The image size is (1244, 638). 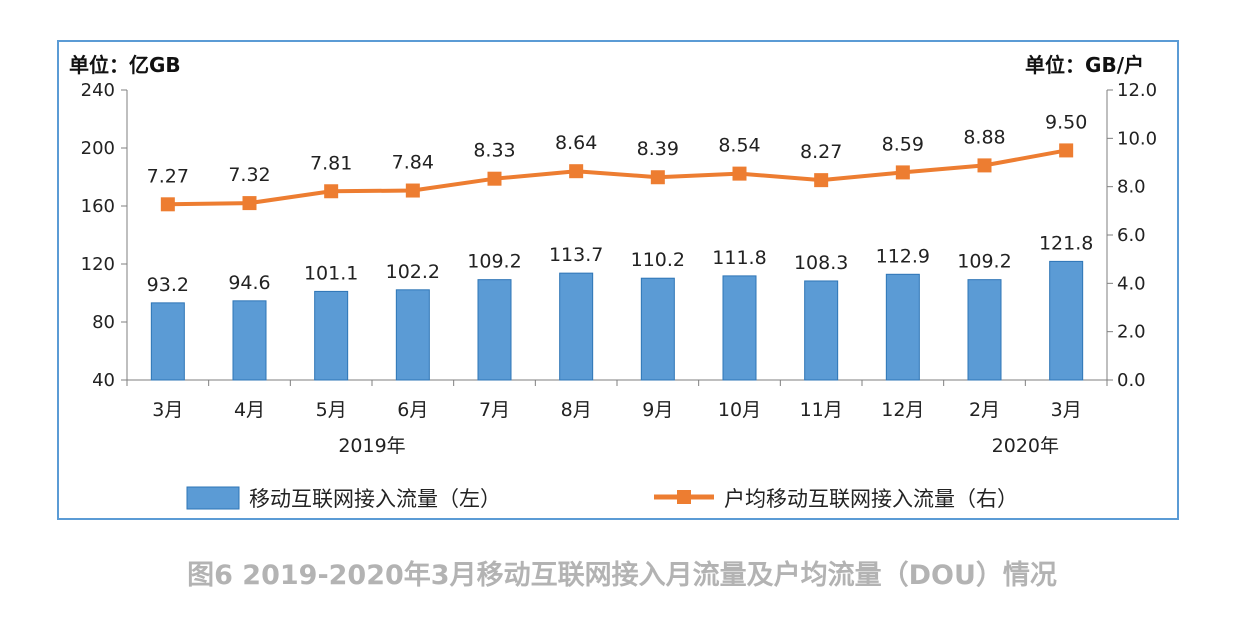 I want to click on line-data-label: 7.84, so click(x=413, y=163).